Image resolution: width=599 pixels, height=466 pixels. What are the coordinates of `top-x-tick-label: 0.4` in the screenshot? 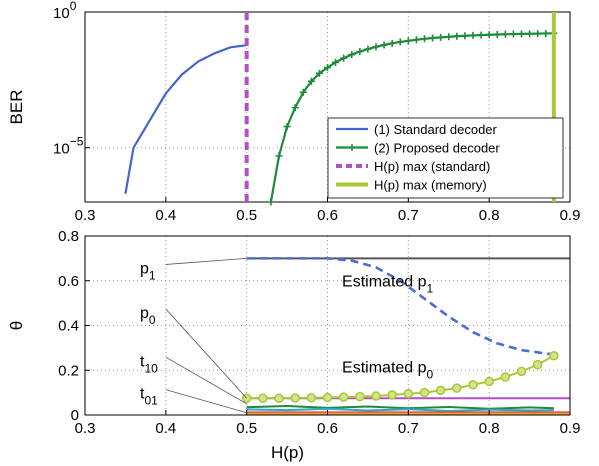 It's located at (165, 215).